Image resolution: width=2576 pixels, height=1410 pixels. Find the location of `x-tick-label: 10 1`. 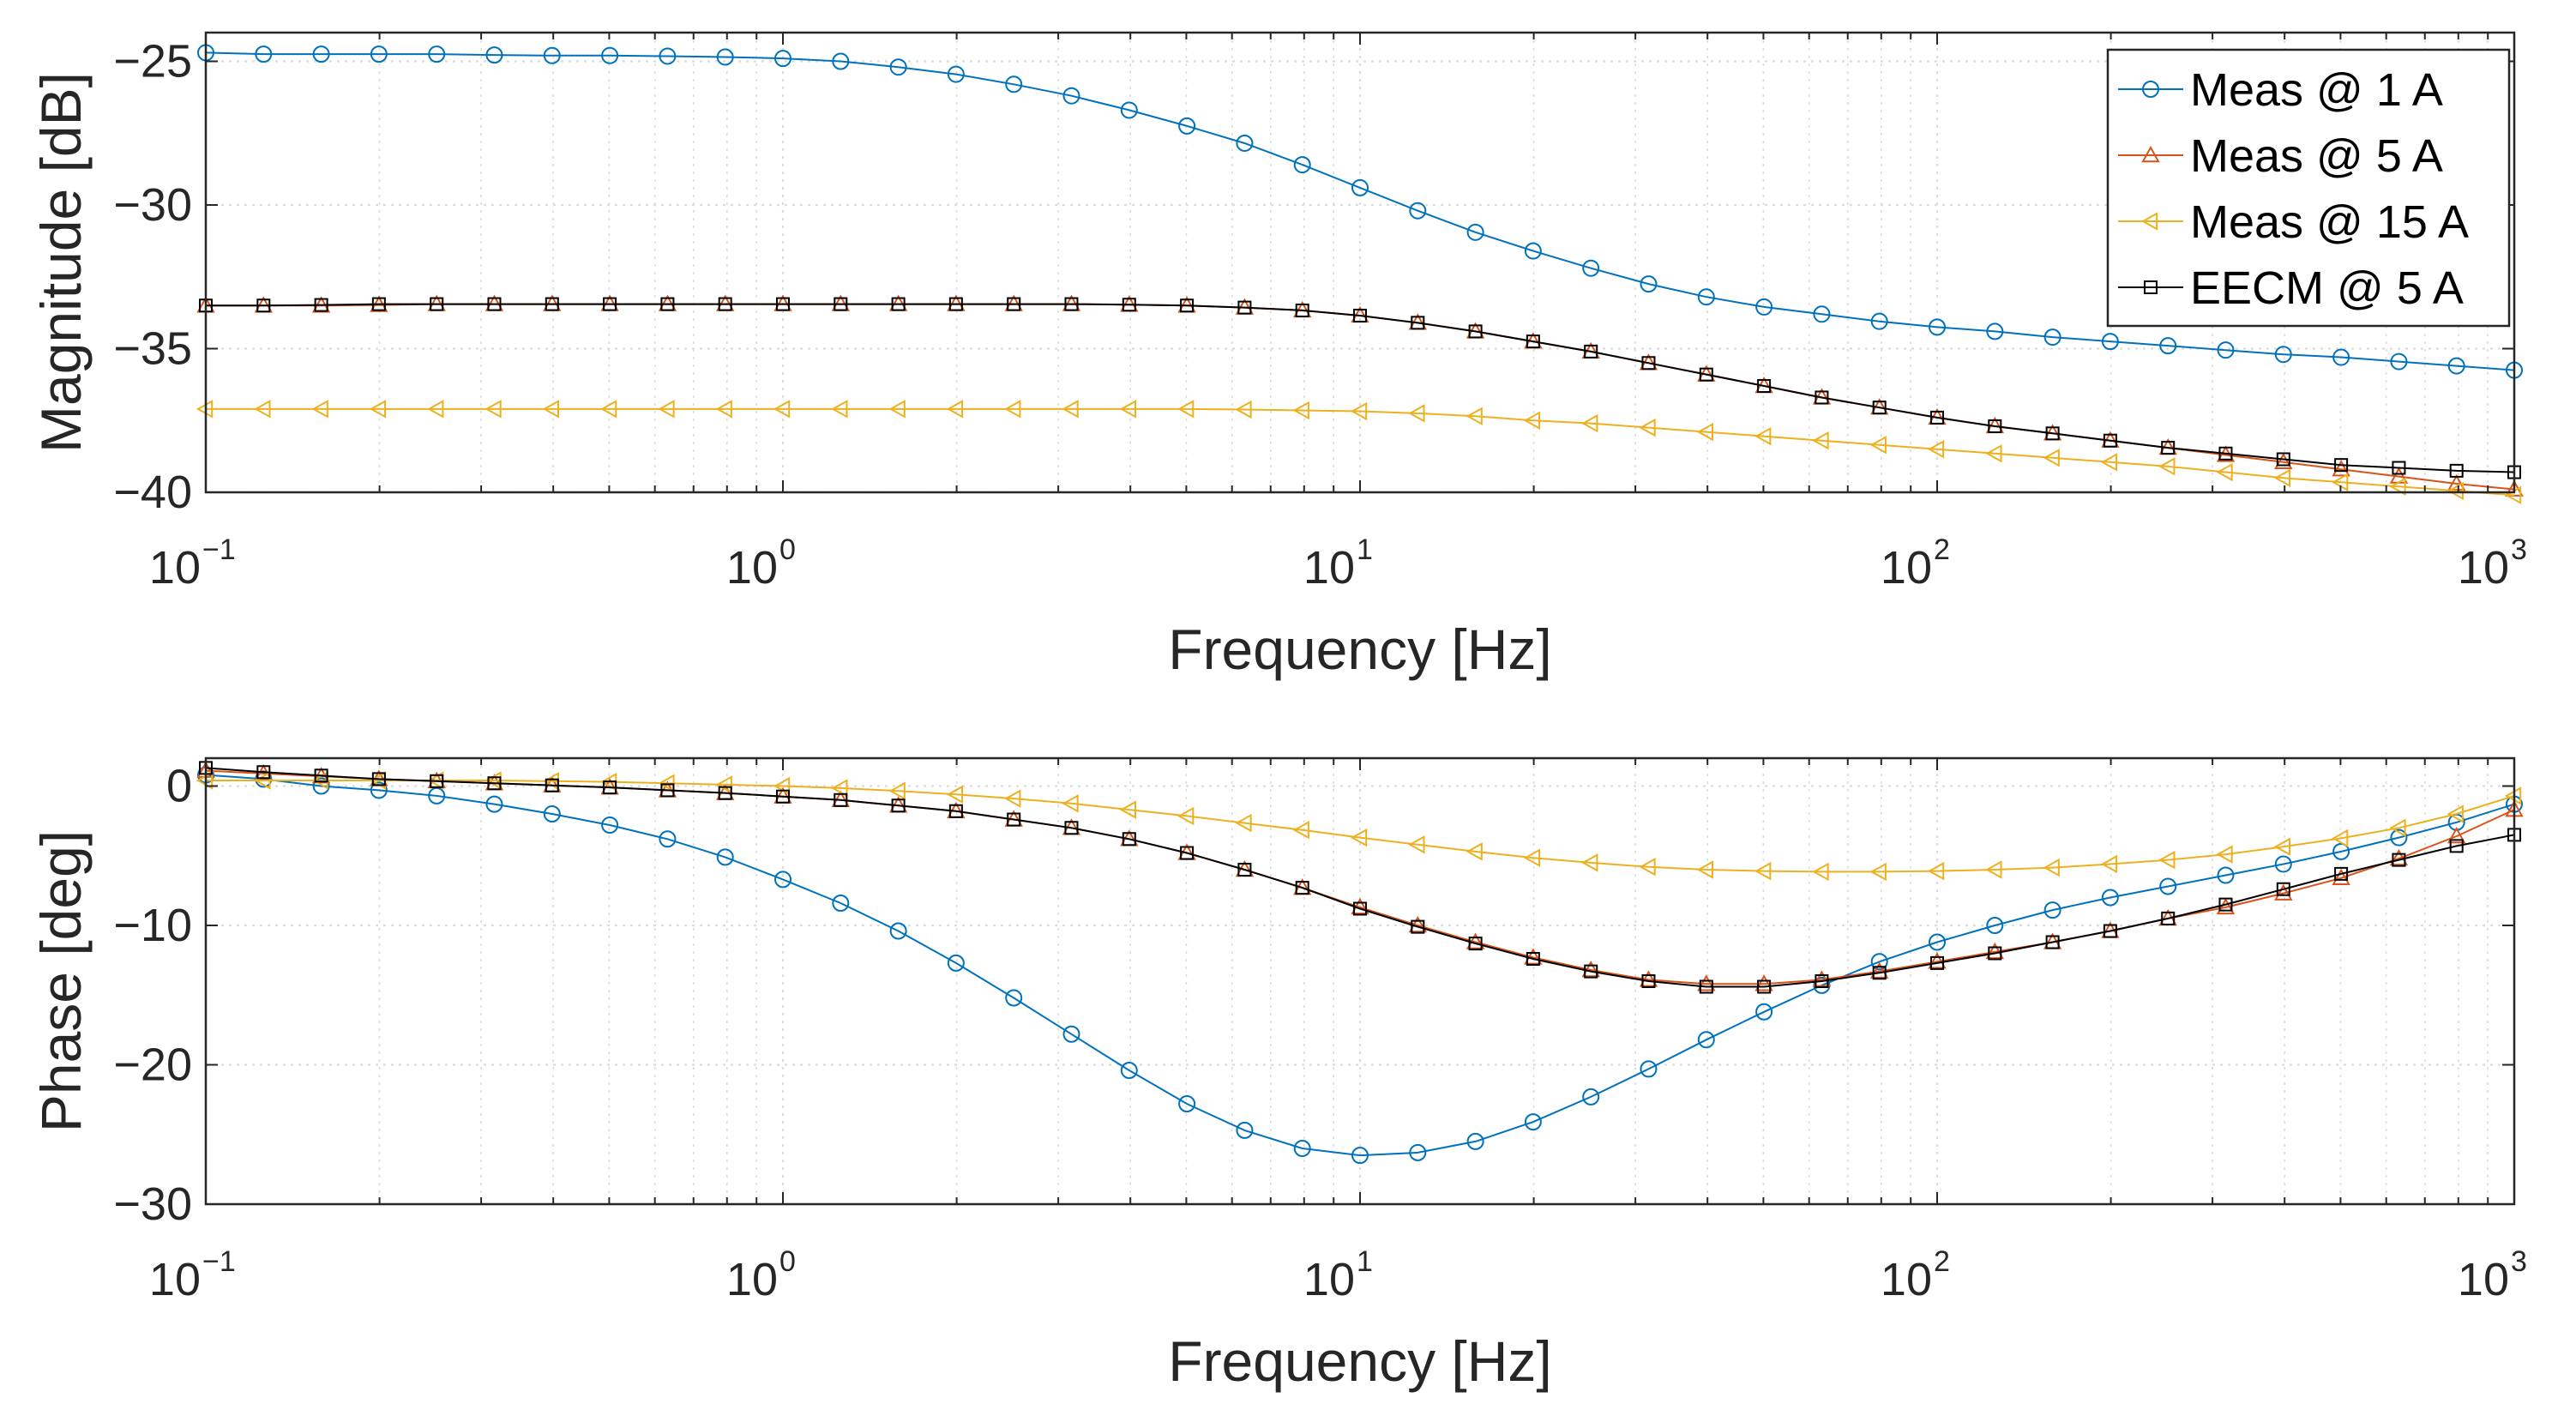

x-tick-label: 10 1 is located at coordinates (1338, 563).